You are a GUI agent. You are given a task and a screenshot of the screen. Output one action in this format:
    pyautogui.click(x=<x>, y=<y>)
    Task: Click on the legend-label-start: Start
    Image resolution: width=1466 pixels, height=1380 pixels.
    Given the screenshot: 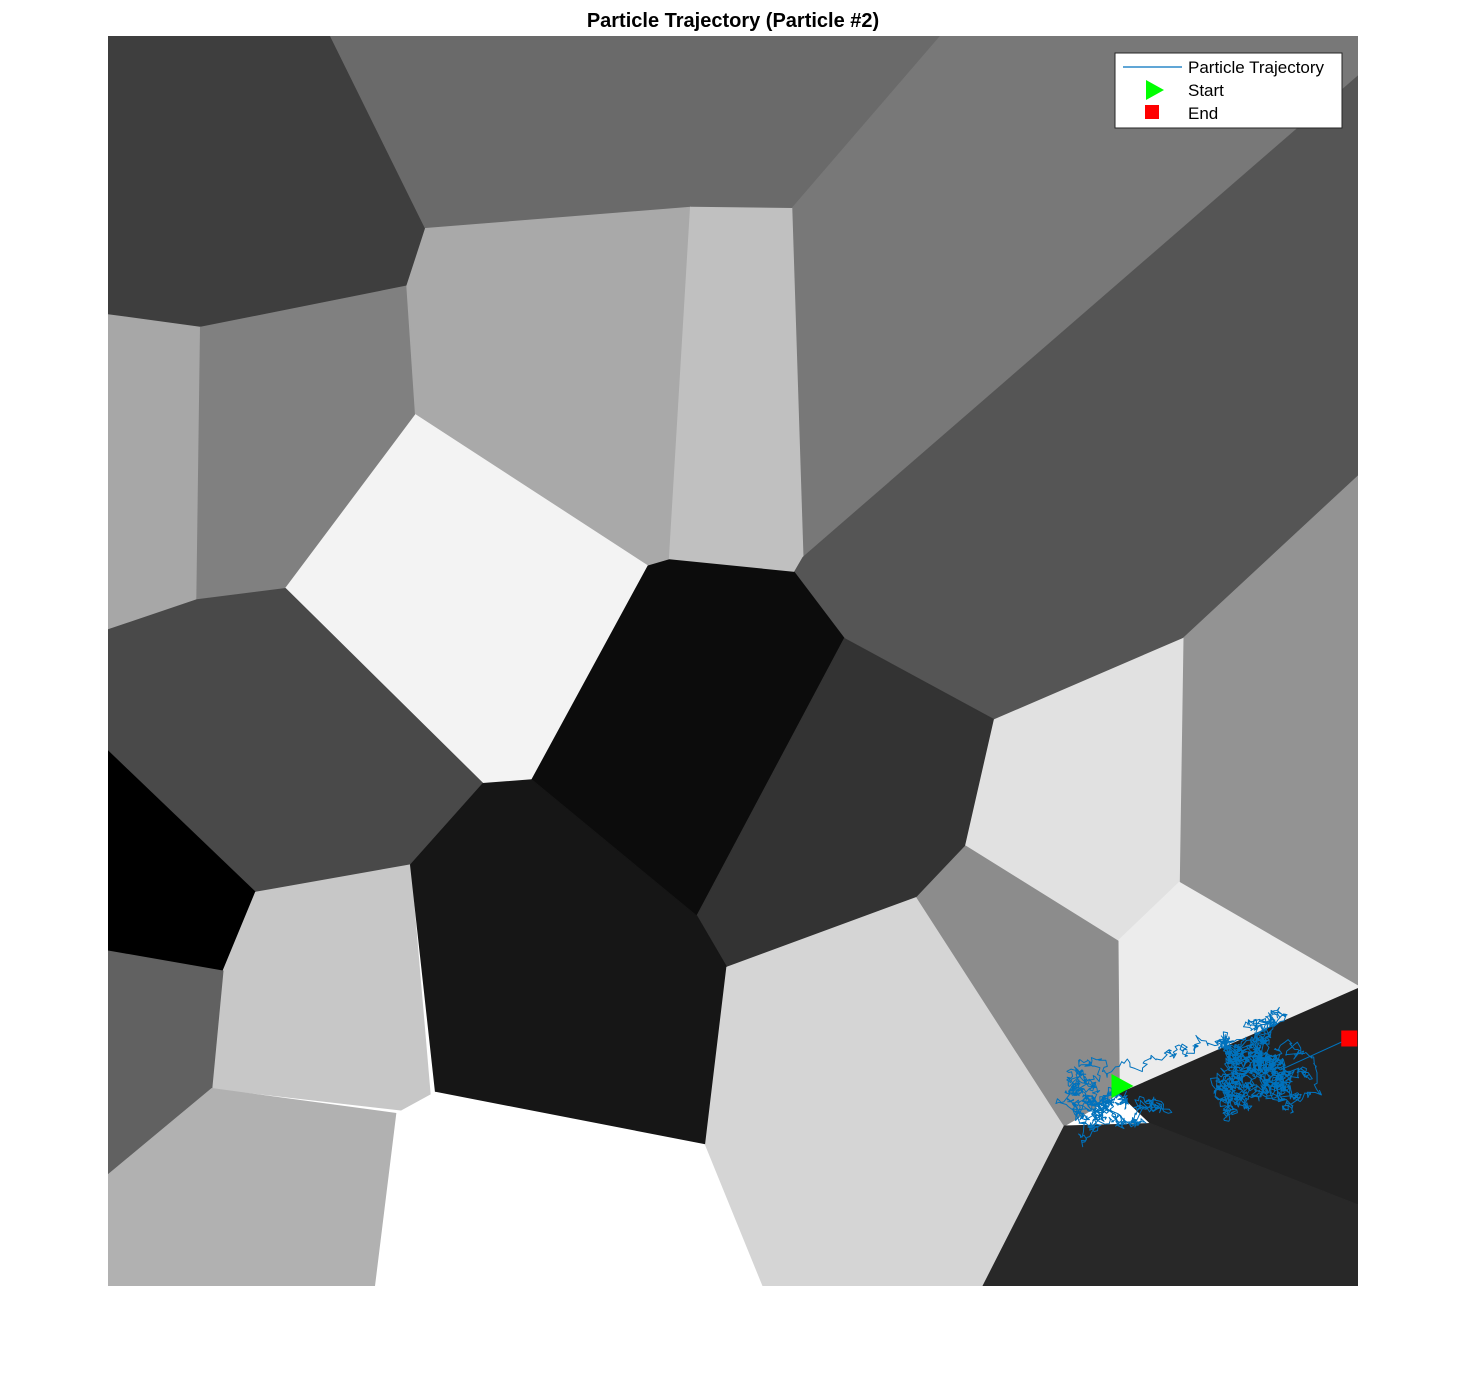 What is the action you would take?
    pyautogui.click(x=1206, y=90)
    